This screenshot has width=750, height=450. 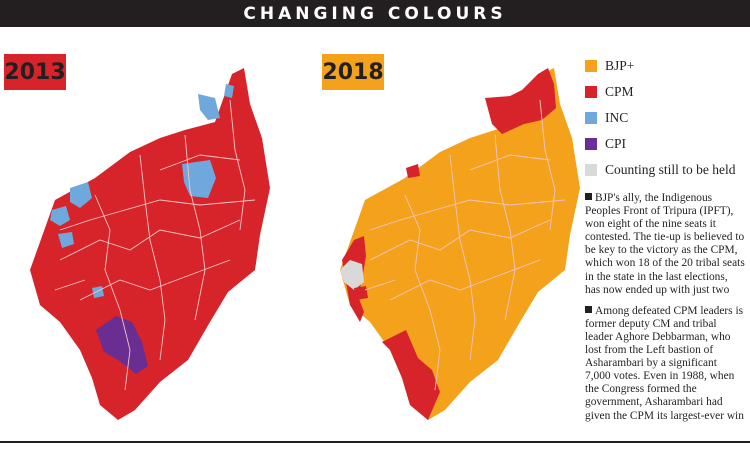 I want to click on year-label-2018: 2018, so click(x=353, y=72).